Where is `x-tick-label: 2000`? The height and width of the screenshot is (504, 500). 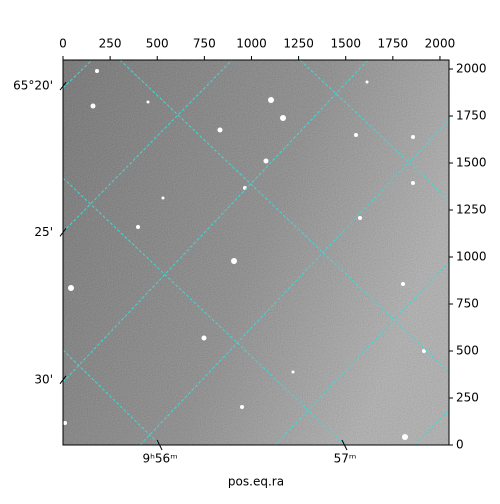 x-tick-label: 2000 is located at coordinates (440, 44).